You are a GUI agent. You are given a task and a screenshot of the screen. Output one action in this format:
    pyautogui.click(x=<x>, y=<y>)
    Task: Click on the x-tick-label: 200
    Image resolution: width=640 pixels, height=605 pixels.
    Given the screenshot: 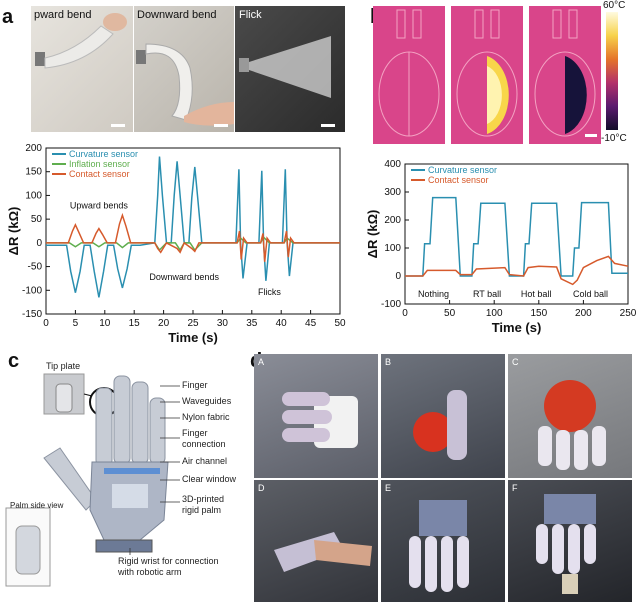 What is the action you would take?
    pyautogui.click(x=583, y=313)
    